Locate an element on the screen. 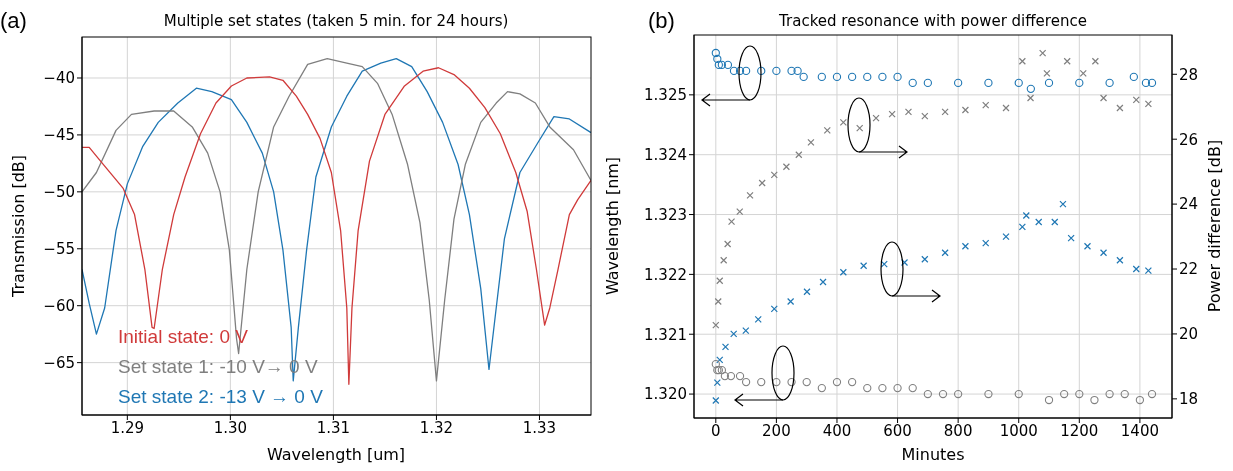 The width and height of the screenshot is (1233, 471). x-axis-title: Minutes is located at coordinates (933, 454).